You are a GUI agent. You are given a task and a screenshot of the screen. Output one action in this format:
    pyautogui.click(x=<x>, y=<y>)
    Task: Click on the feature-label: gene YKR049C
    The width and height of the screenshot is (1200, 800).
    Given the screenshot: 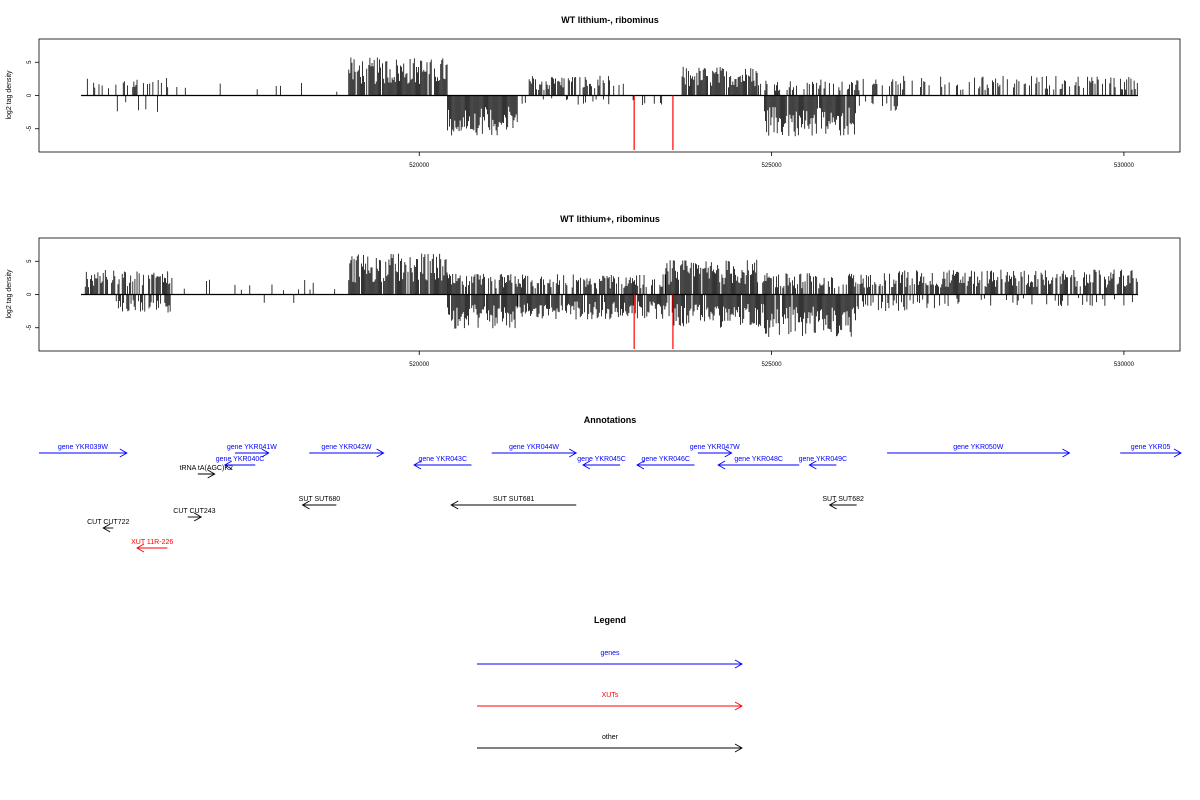 What is the action you would take?
    pyautogui.click(x=823, y=459)
    